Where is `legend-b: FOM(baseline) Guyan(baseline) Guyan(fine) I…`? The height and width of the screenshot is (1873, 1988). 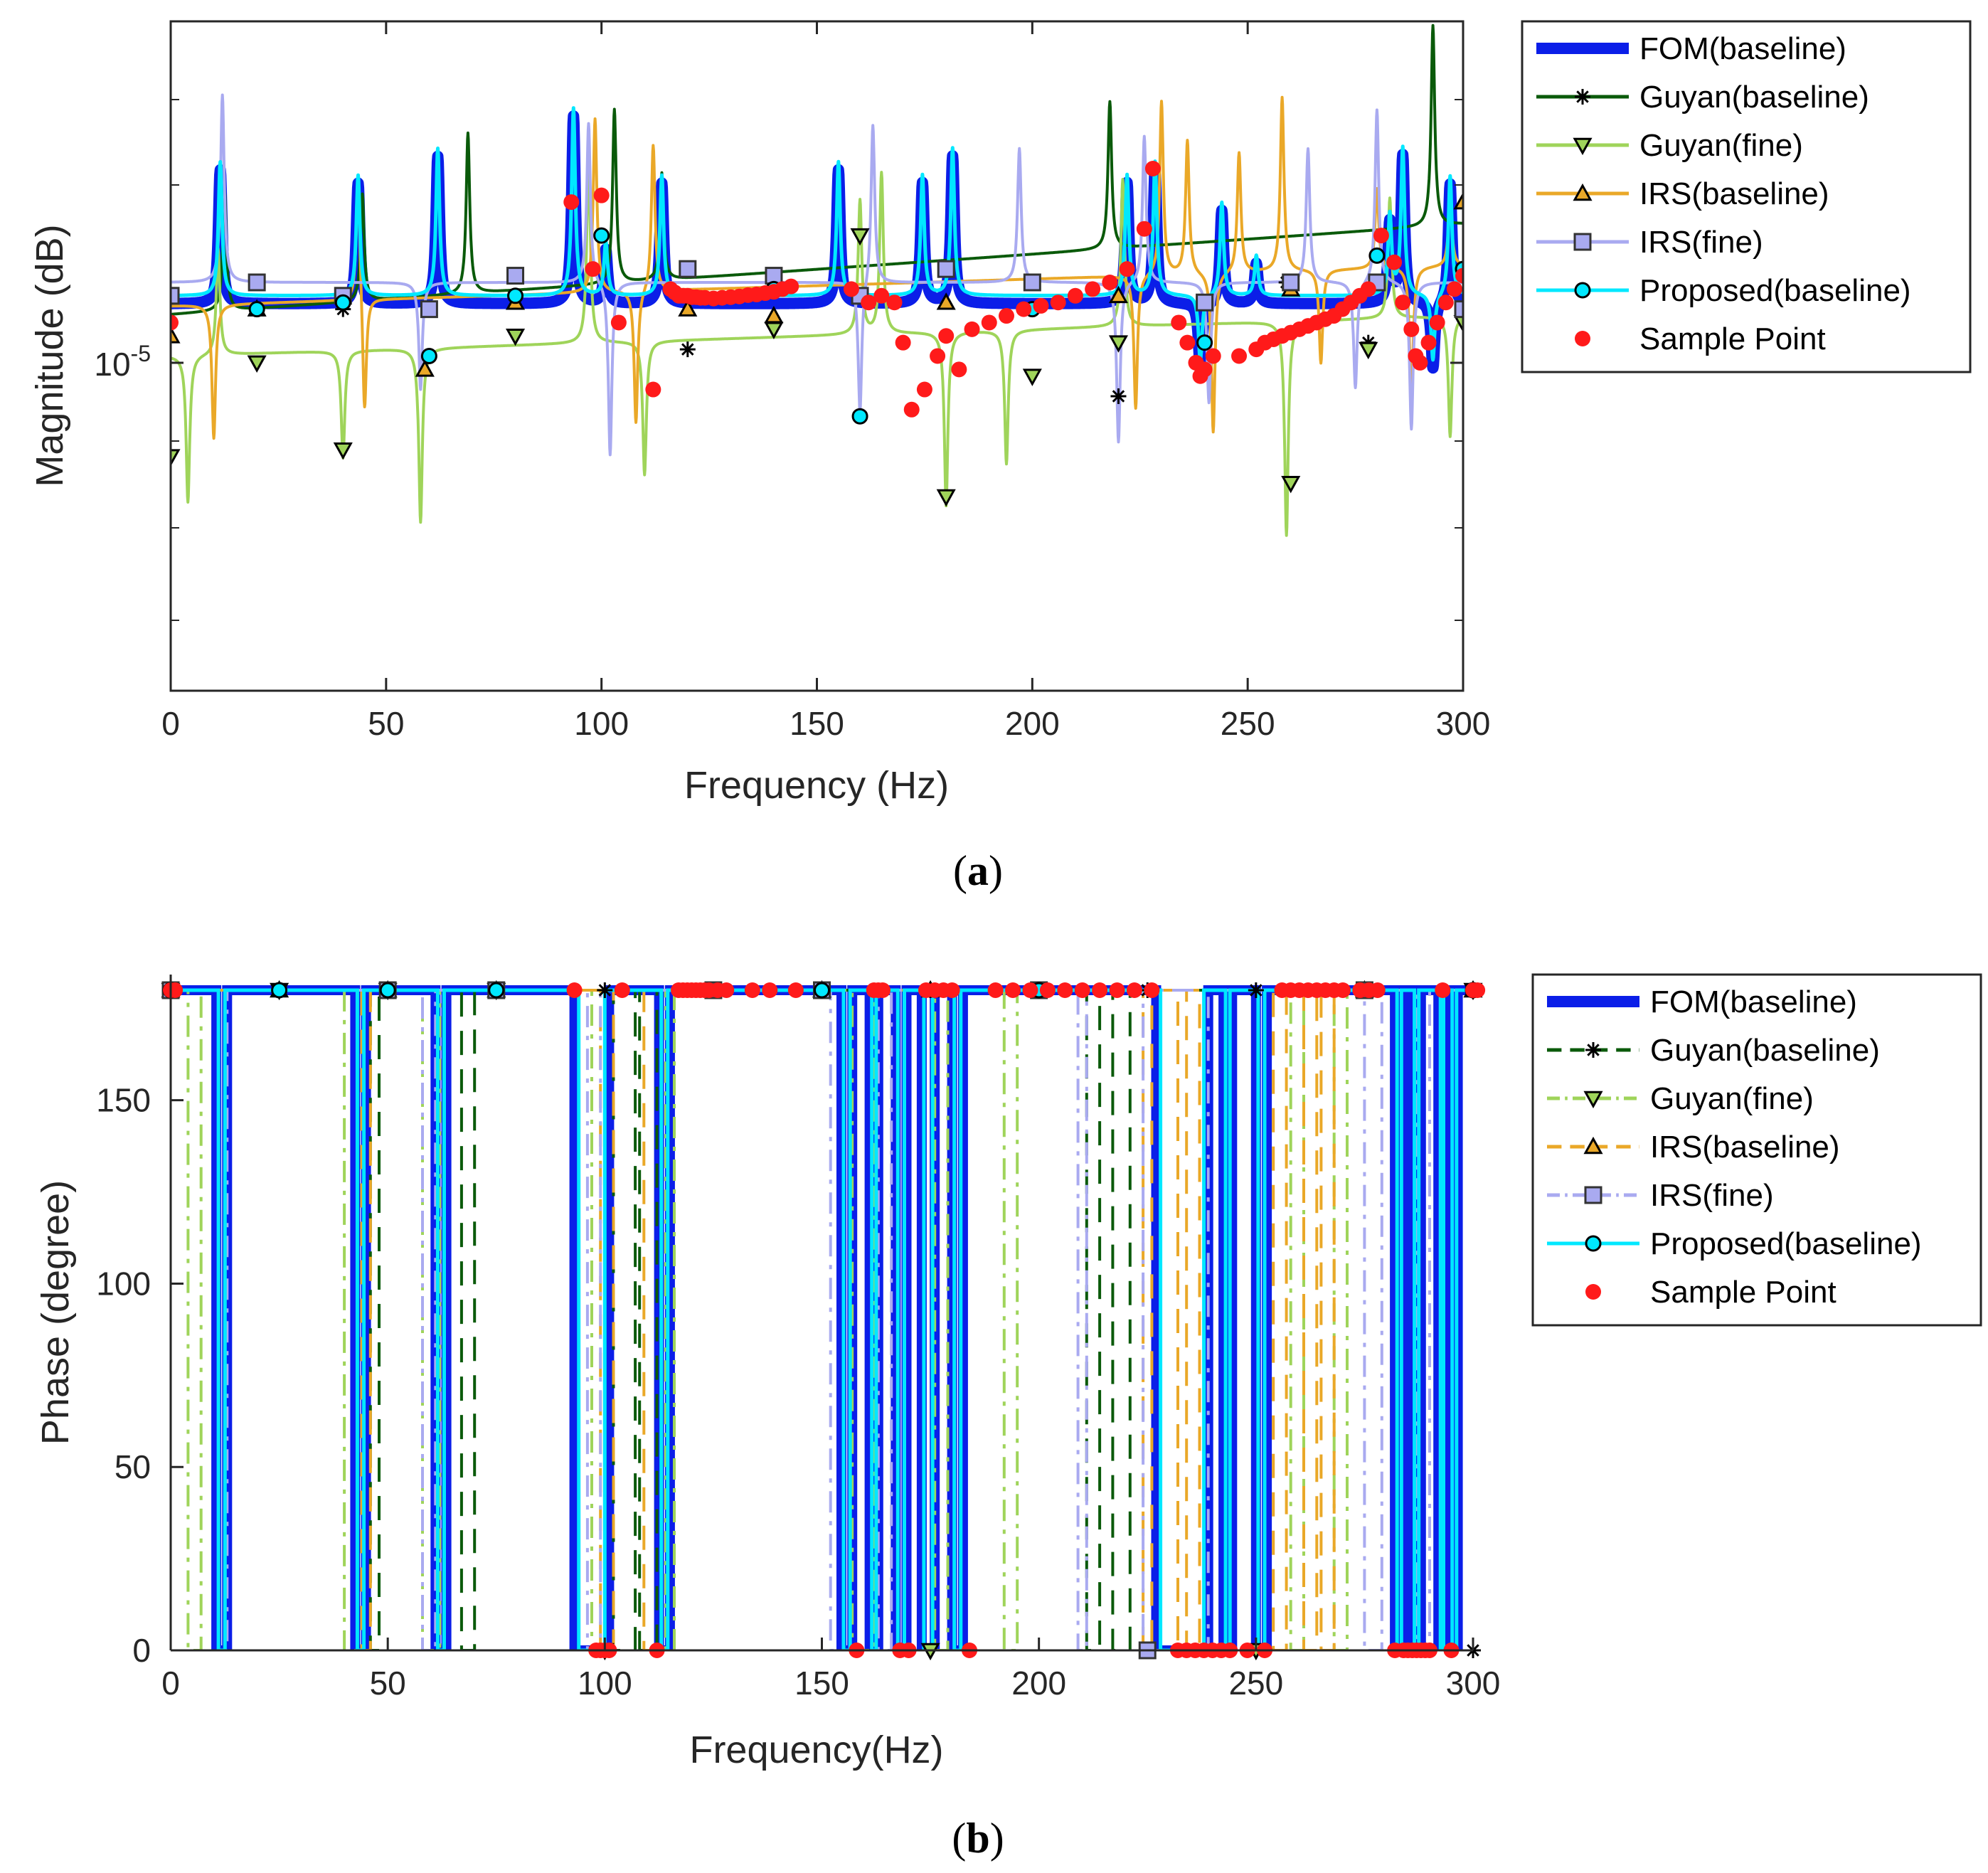
legend-b: FOM(baseline) Guyan(baseline) Guyan(fine) I… is located at coordinates (1756, 1150).